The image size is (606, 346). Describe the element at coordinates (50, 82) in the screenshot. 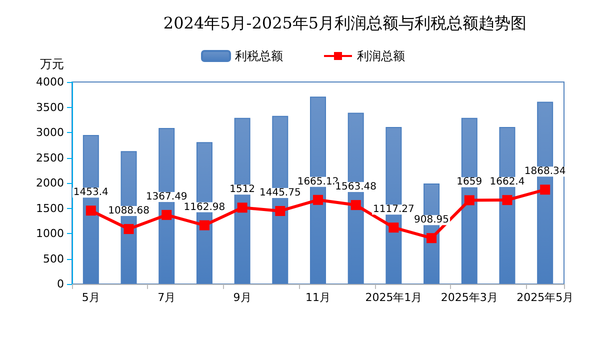

I see `y-tick-label: 4000` at that location.